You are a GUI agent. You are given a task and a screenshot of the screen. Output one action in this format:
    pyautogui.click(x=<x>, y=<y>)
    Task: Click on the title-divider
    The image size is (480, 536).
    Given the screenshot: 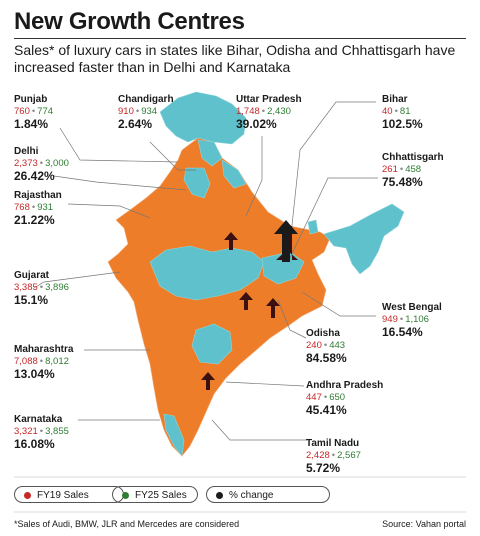 What is the action you would take?
    pyautogui.click(x=240, y=38)
    